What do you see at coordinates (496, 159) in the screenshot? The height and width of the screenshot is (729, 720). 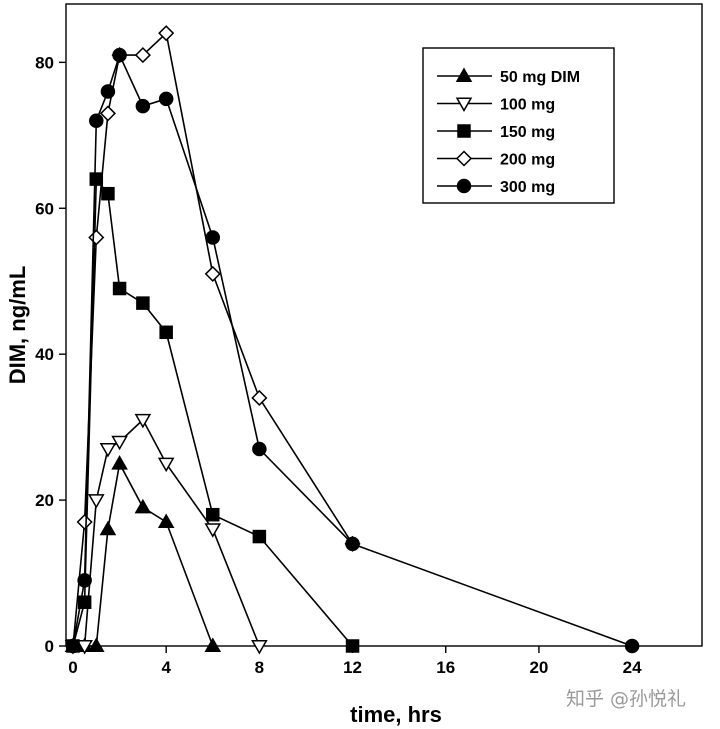 I see `legend-entry: 200 mg` at bounding box center [496, 159].